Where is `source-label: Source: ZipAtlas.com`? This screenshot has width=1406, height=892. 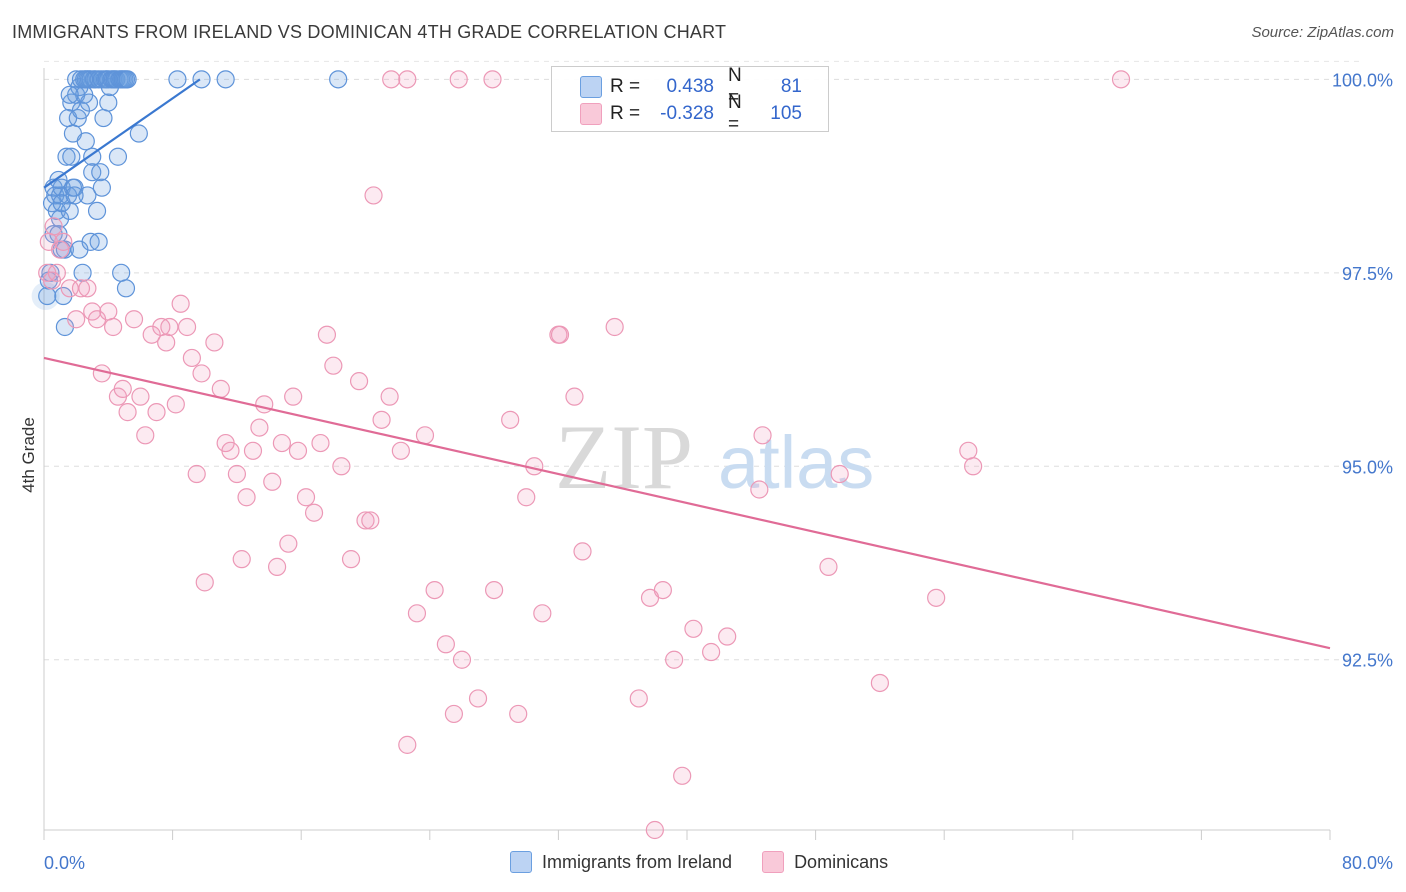
source-label: Source: ZipAtlas.com is located at coordinates (1322, 32).